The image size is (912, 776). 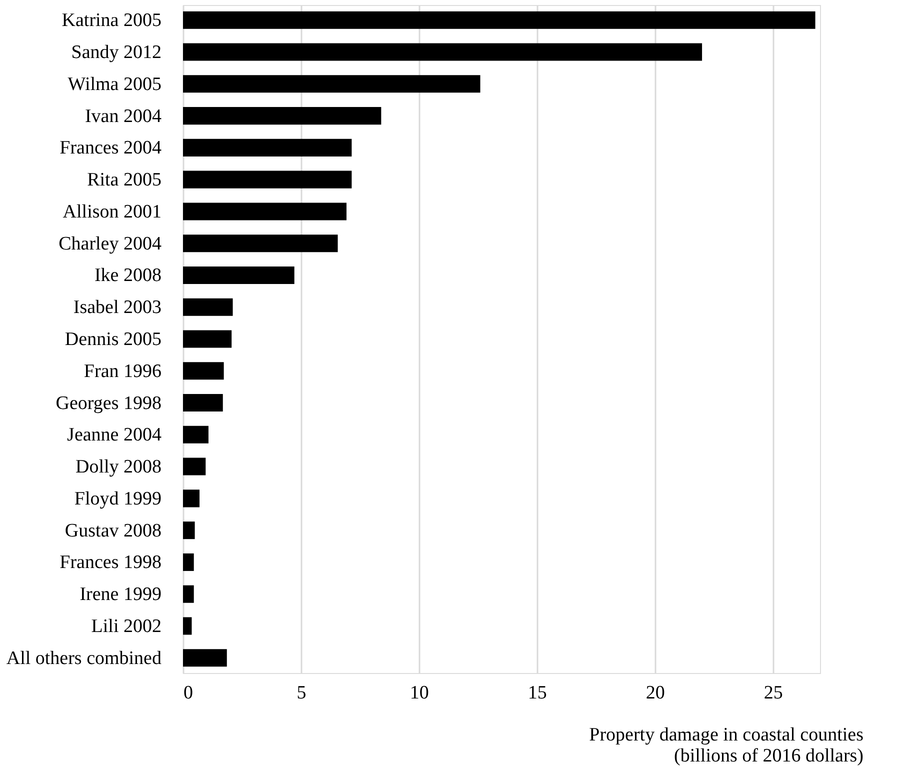 What do you see at coordinates (655, 693) in the screenshot?
I see `x-tick-label: 20` at bounding box center [655, 693].